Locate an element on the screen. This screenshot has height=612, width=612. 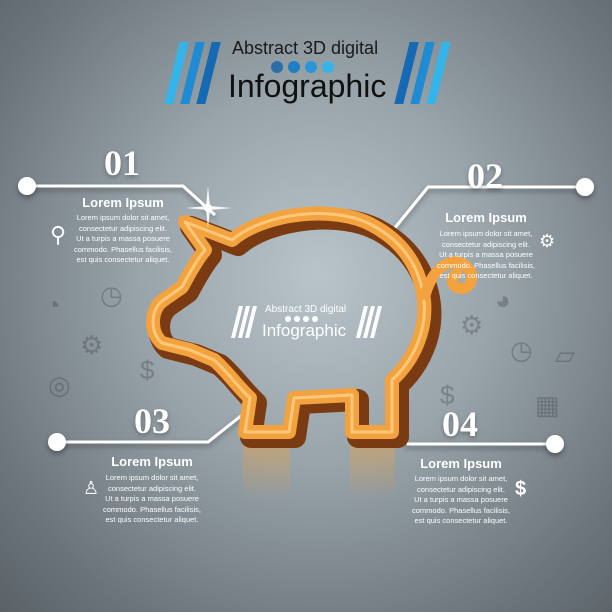
section-03-number: 03 is located at coordinates (152, 421).